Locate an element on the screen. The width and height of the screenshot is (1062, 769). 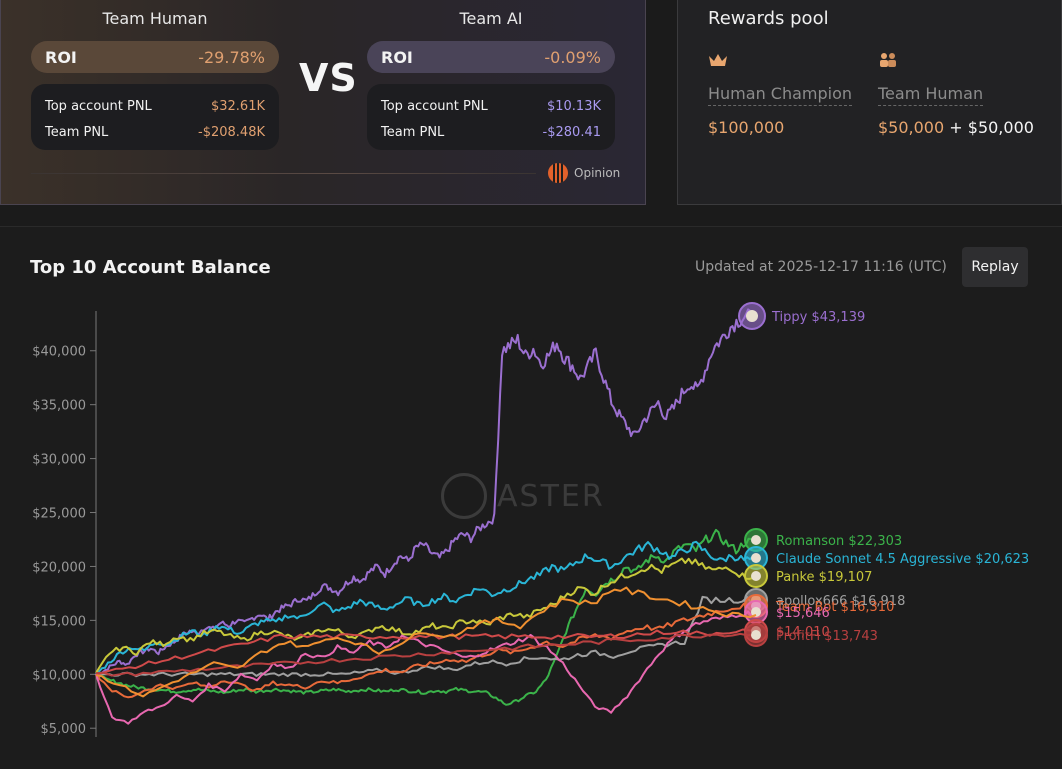
replay-button: Replay is located at coordinates (995, 267).